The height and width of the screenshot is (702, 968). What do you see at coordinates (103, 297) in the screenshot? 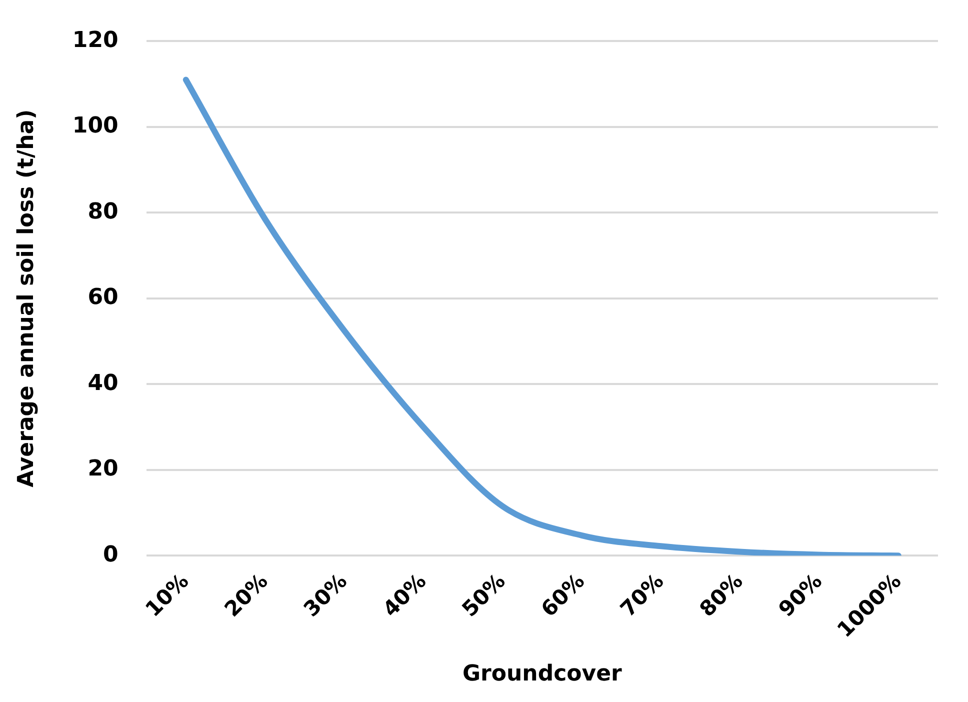
I see `y-tick-label: 60` at bounding box center [103, 297].